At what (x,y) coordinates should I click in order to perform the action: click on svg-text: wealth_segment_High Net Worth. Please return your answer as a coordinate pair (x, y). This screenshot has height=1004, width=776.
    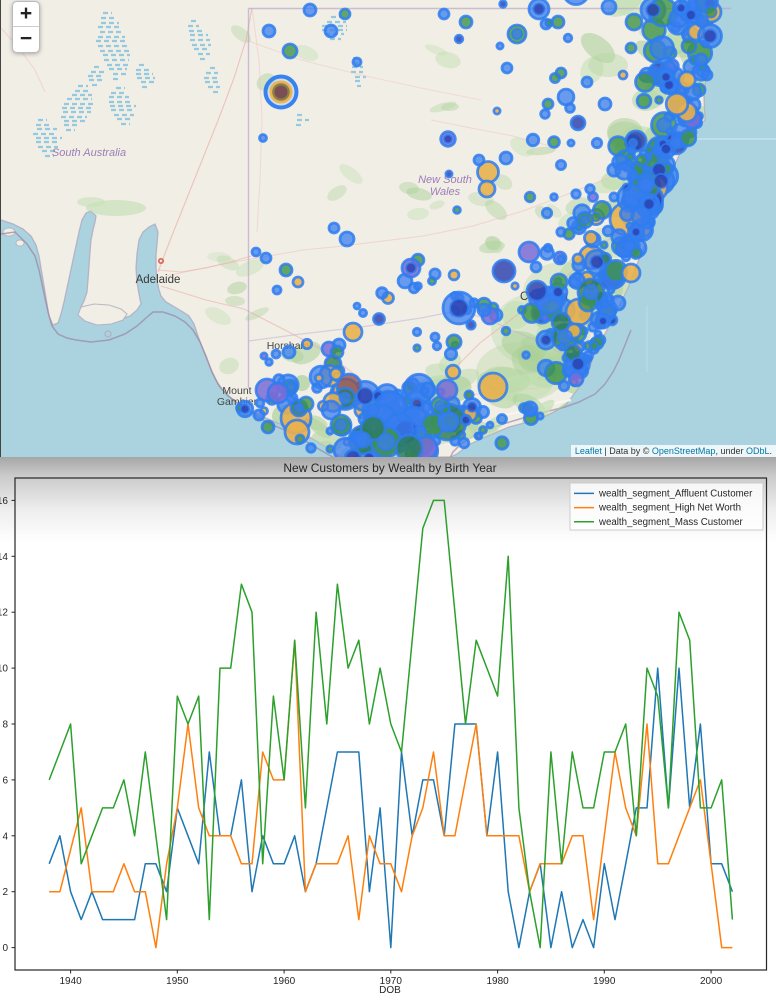
    Looking at the image, I should click on (669, 508).